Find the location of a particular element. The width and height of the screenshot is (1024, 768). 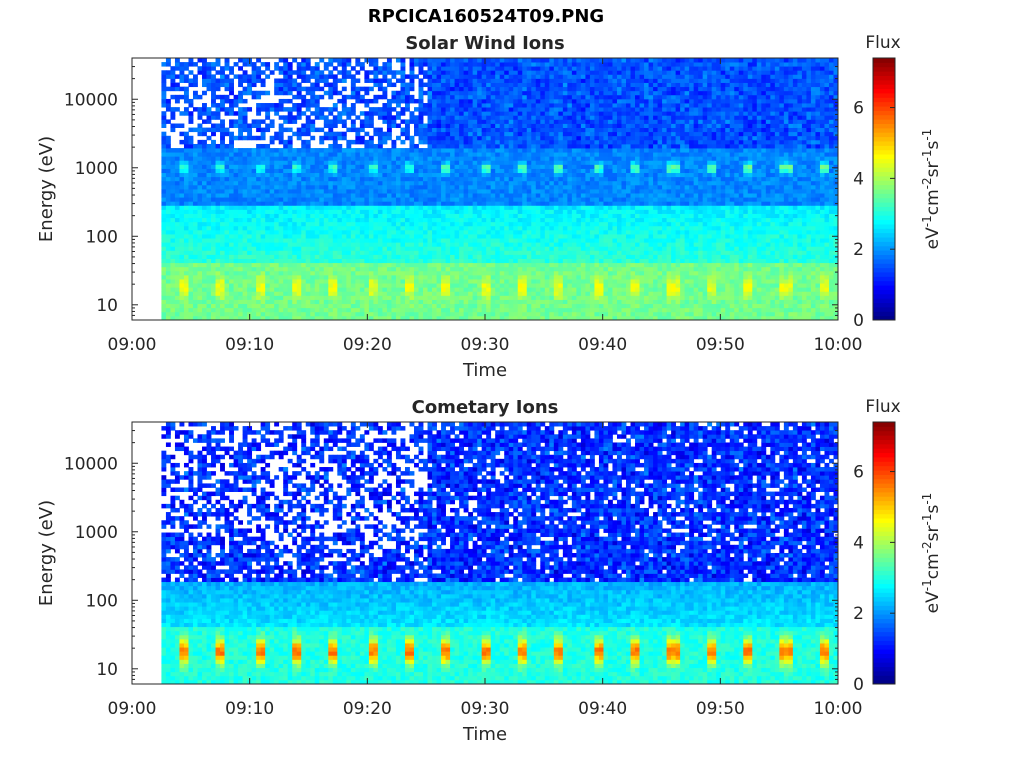

panel-title: Solar Wind Ions is located at coordinates (484, 43).